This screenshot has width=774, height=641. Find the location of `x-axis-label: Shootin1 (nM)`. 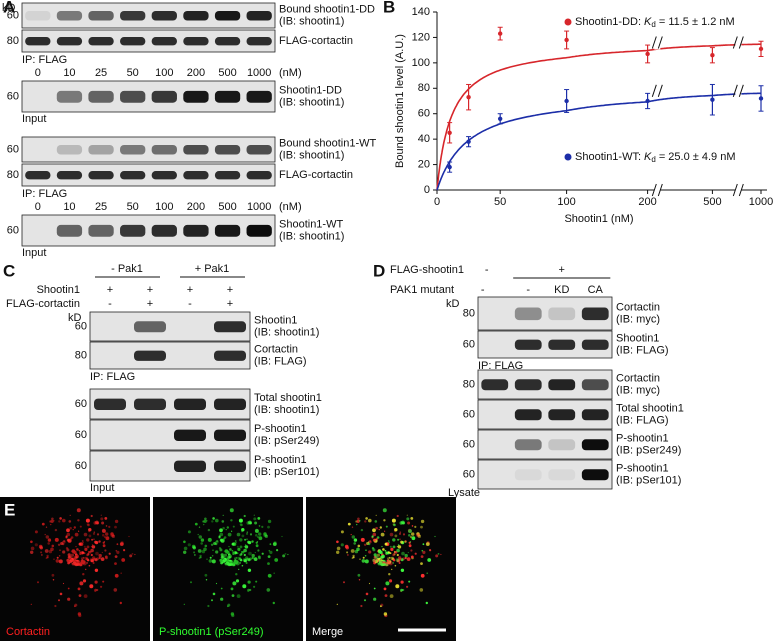

x-axis-label: Shootin1 (nM) is located at coordinates (598, 219).